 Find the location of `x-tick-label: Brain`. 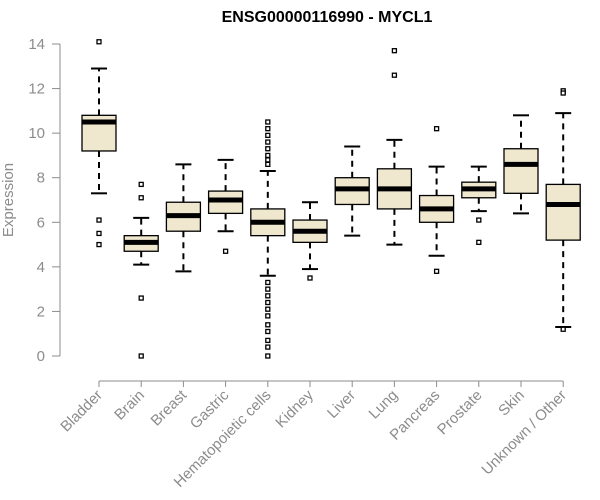

x-tick-label: Brain is located at coordinates (129, 405).